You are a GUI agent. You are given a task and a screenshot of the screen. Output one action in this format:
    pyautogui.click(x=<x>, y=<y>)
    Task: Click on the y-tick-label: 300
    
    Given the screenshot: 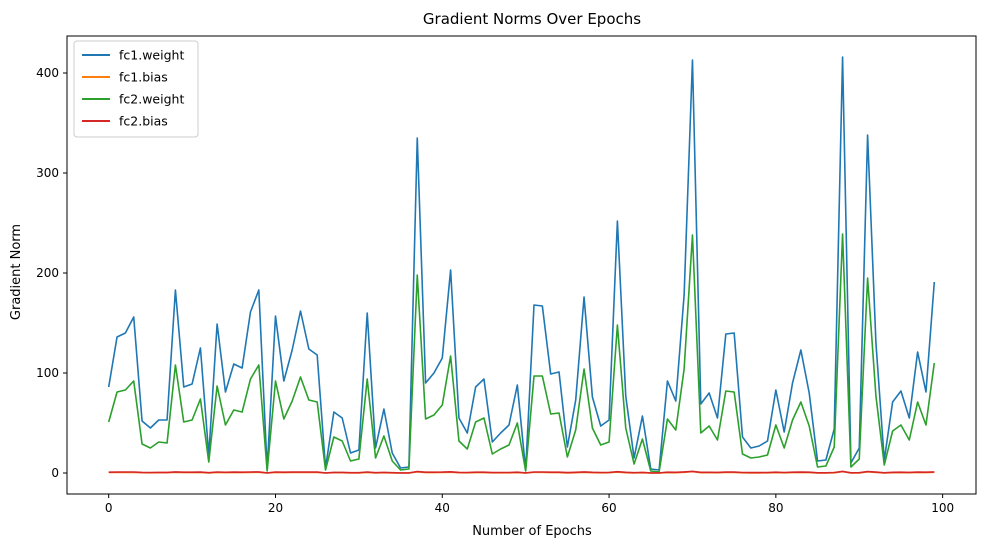 What is the action you would take?
    pyautogui.click(x=47, y=173)
    